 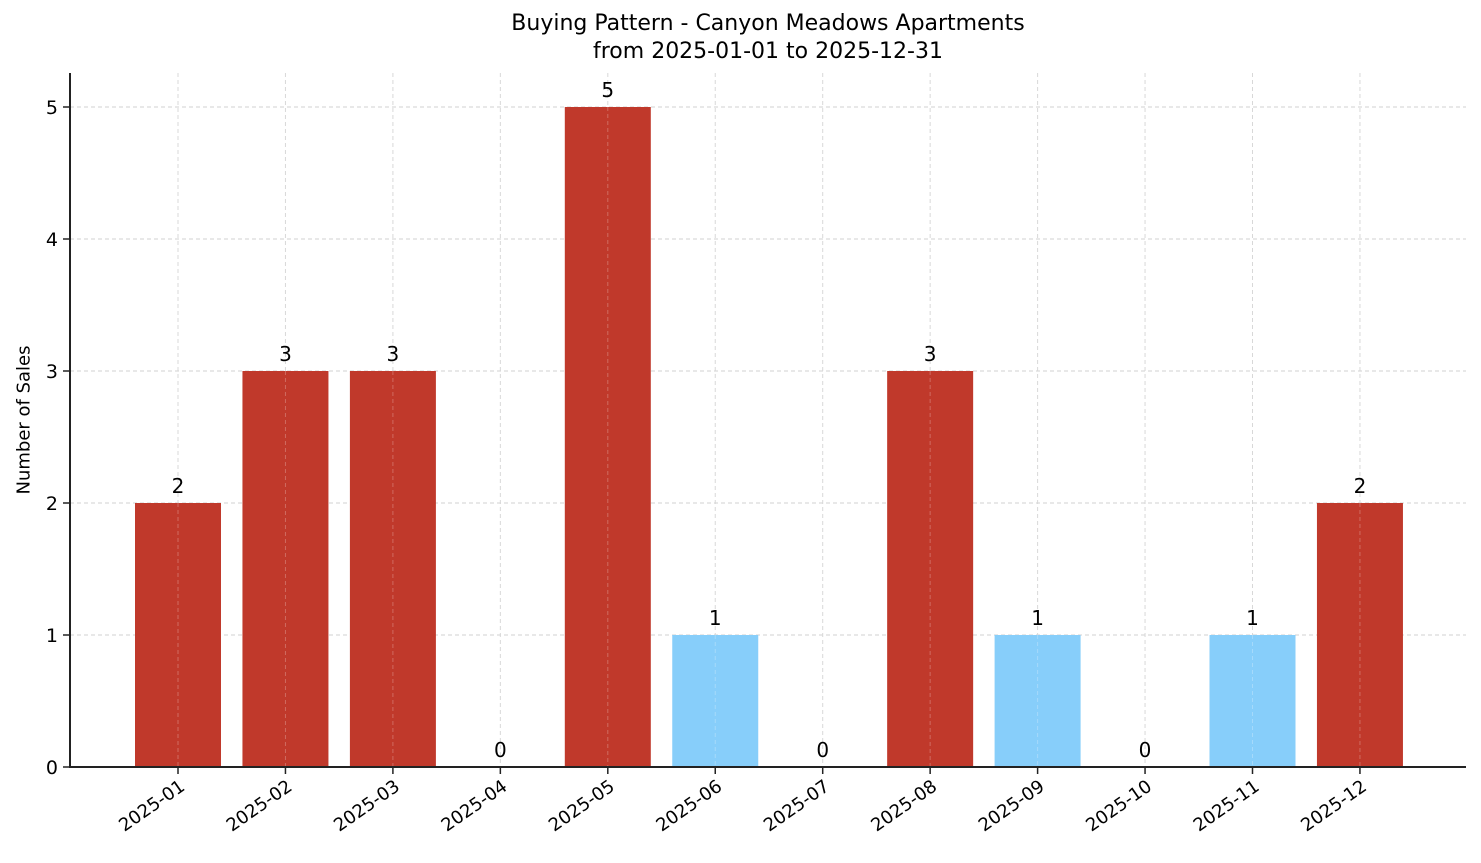 What do you see at coordinates (689, 806) in the screenshot?
I see `x-tick-label: 2025-06` at bounding box center [689, 806].